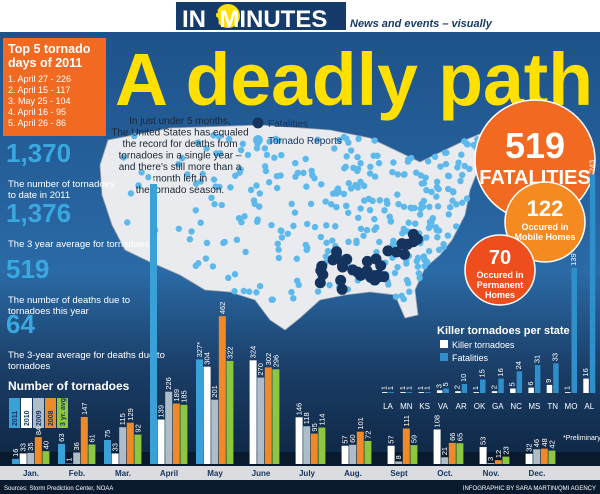 The image size is (600, 494). What do you see at coordinates (551, 444) in the screenshot?
I see `value-label: 42` at bounding box center [551, 444].